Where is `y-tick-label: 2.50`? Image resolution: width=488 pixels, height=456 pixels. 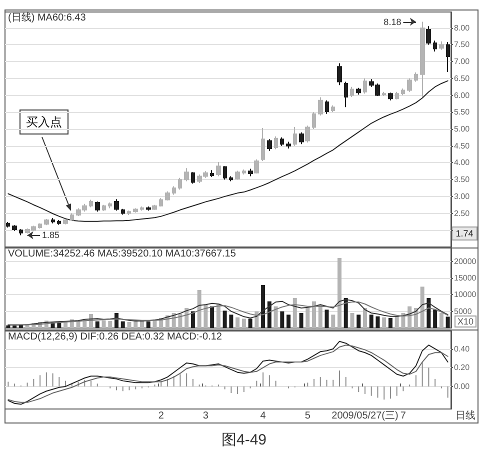
y-tick-label: 2.50 is located at coordinates (462, 213).